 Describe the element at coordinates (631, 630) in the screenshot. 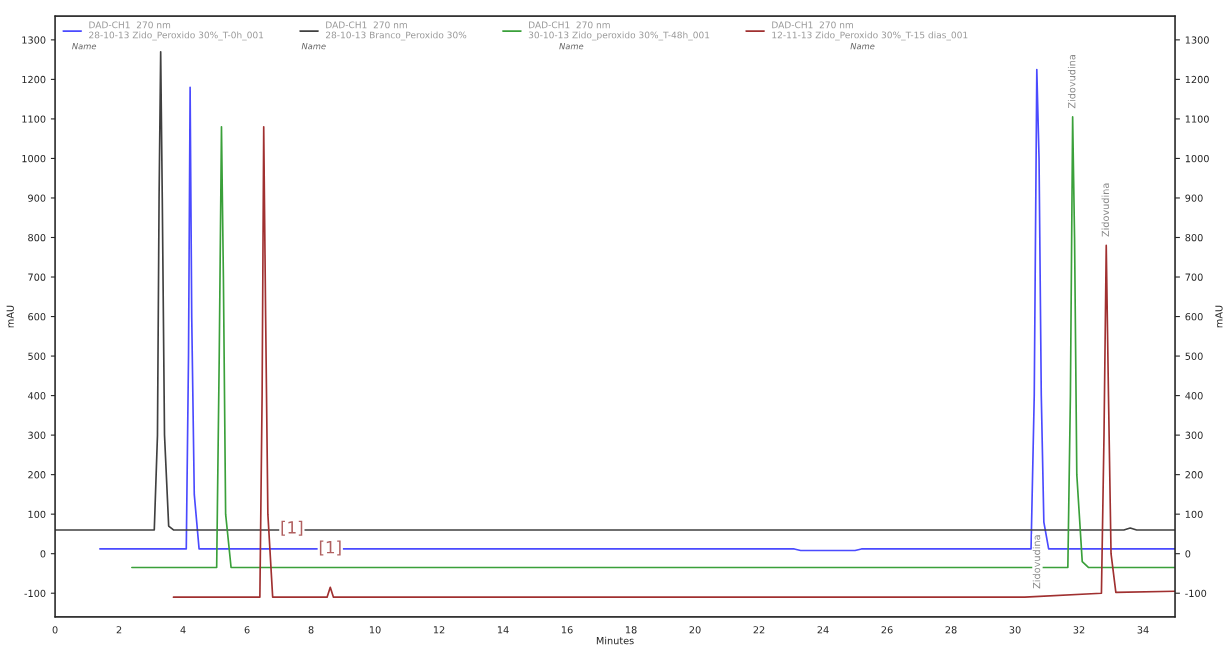

I see `x-tick-label: 18` at that location.